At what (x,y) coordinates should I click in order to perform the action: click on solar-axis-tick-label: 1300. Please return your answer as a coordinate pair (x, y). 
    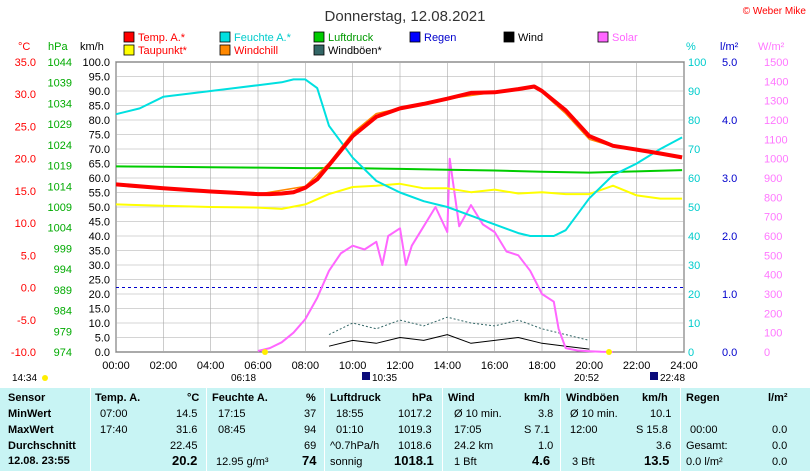
    Looking at the image, I should click on (776, 102).